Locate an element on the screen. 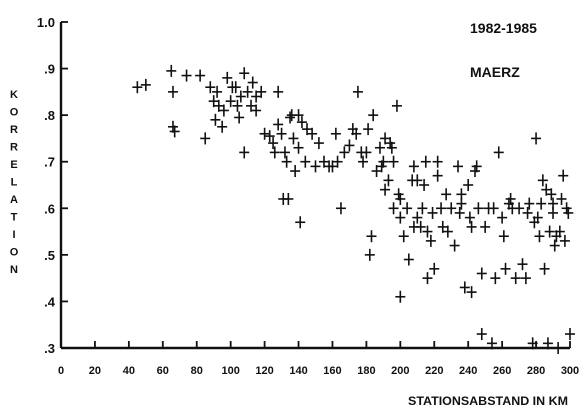  y-tick-label: .5 is located at coordinates (49, 255).